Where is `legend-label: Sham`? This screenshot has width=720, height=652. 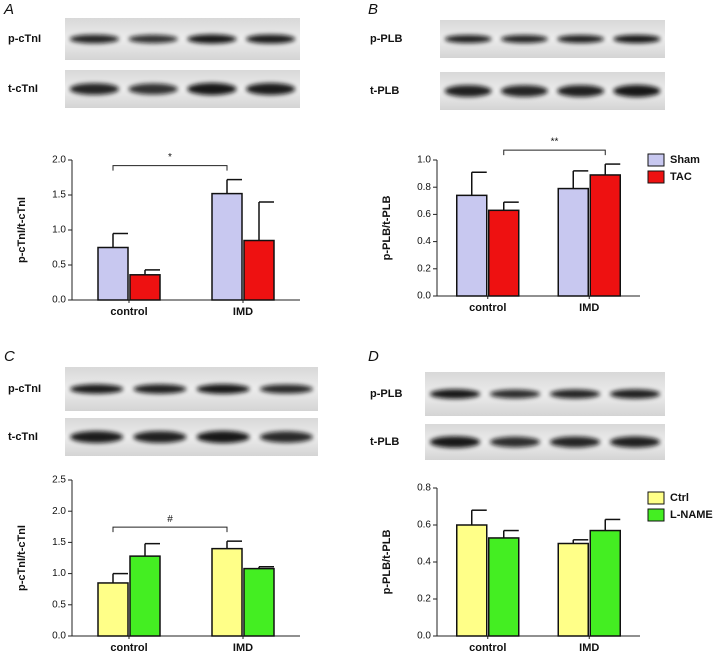 legend-label: Sham is located at coordinates (685, 160).